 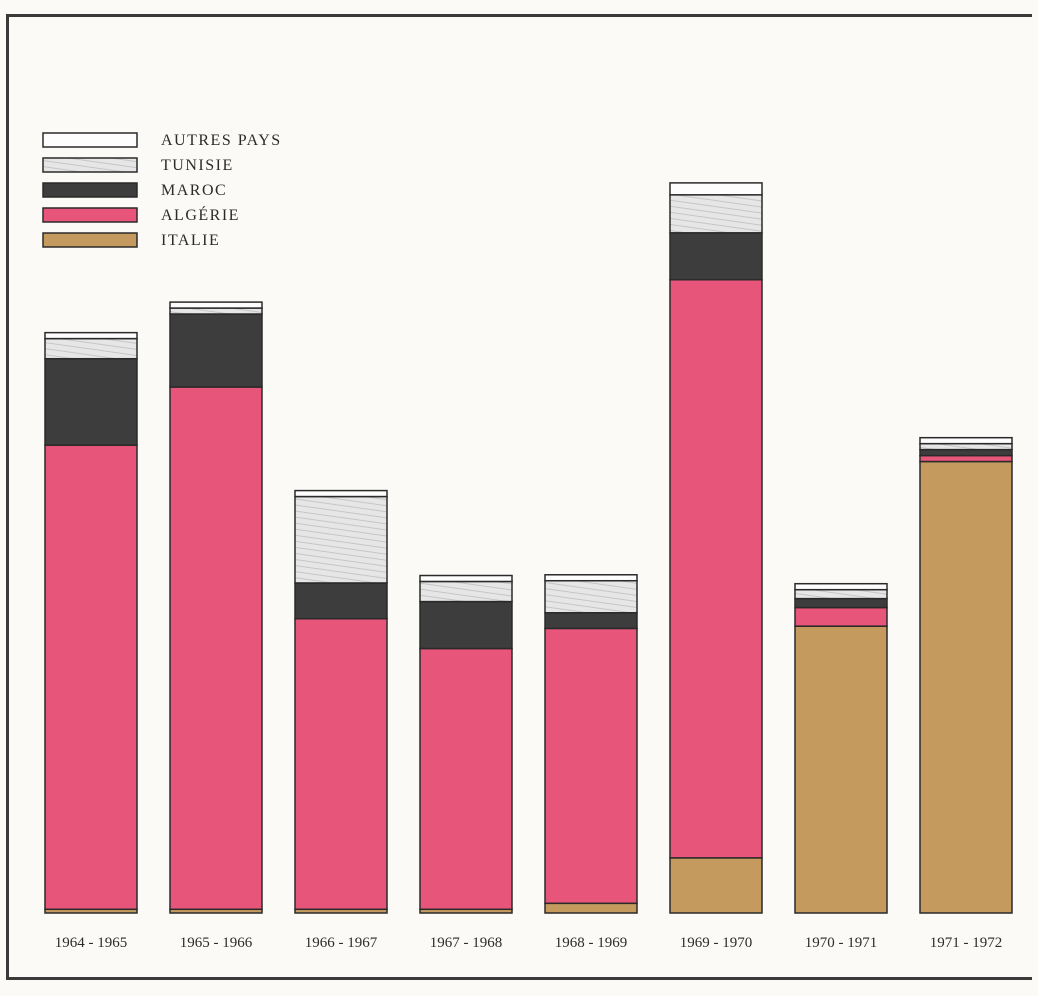 I want to click on bar-segment-1971-1972-algerie, so click(x=966, y=458).